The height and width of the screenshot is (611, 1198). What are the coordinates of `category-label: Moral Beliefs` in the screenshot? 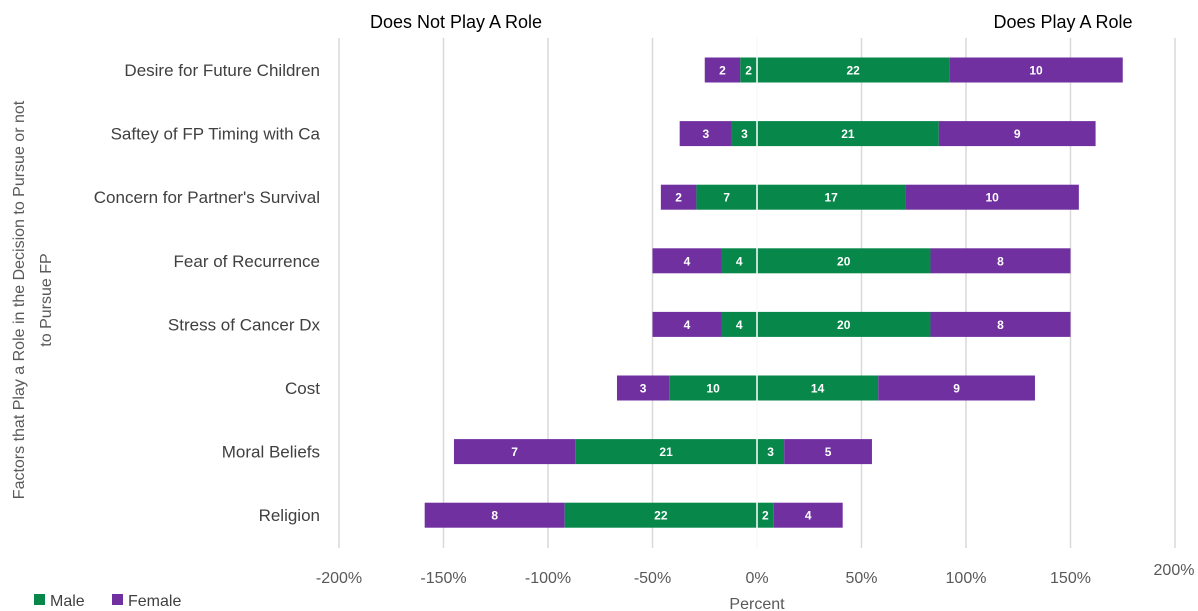 It's located at (271, 452).